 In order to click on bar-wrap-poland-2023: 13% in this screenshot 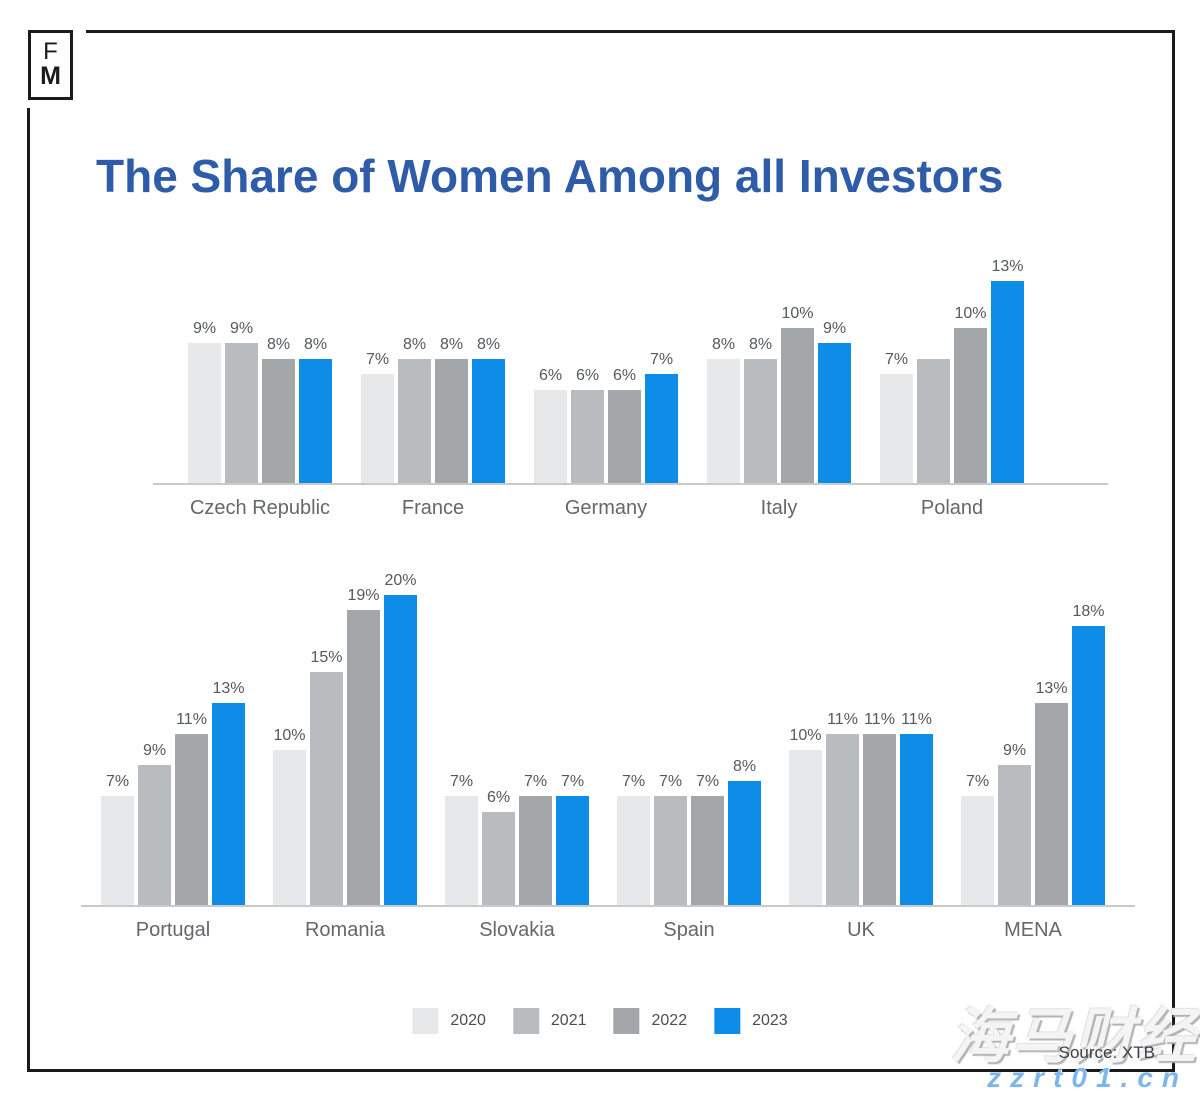, I will do `click(1007, 371)`.